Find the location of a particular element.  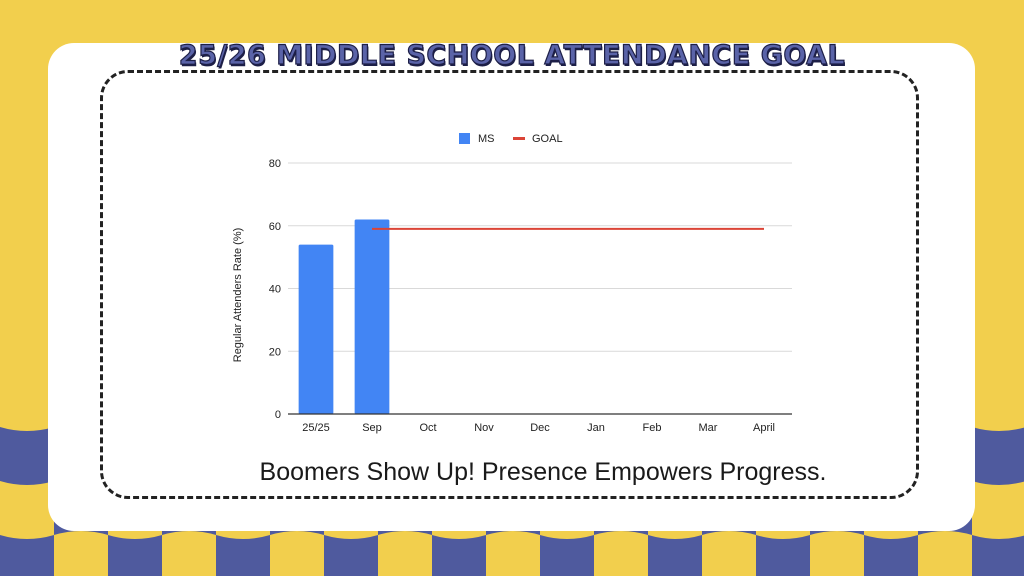

legend-label-ms: MS is located at coordinates (486, 139).